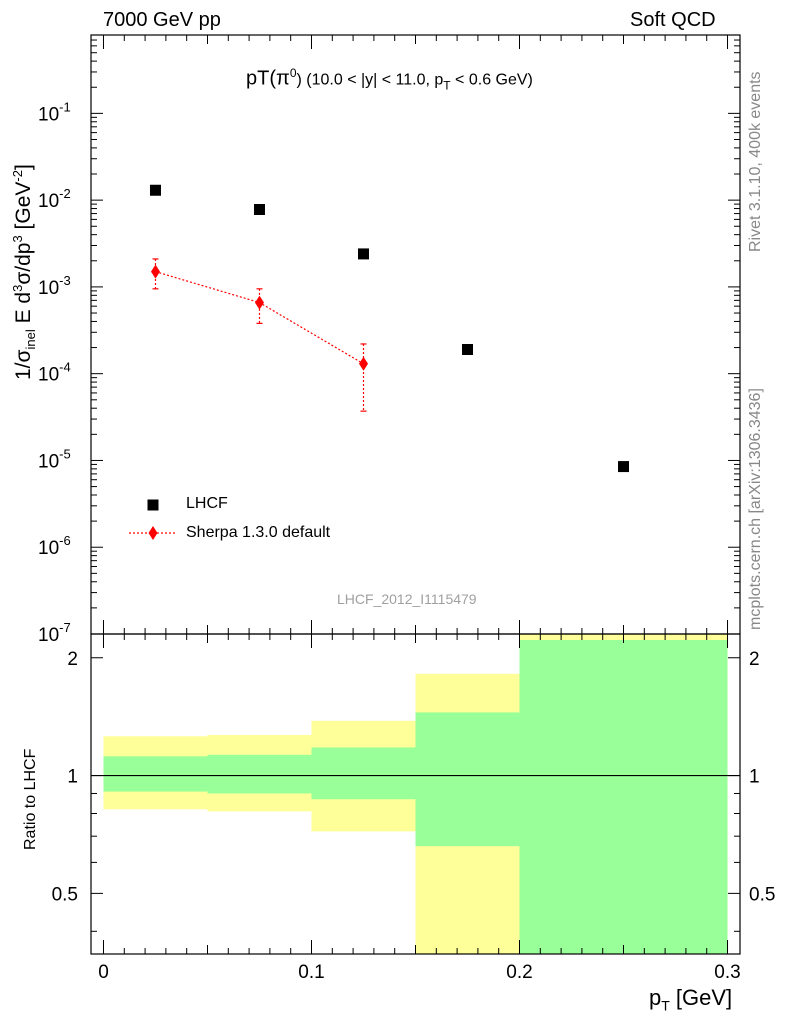 The width and height of the screenshot is (786, 1024). I want to click on title-sup: 0, so click(293, 73).